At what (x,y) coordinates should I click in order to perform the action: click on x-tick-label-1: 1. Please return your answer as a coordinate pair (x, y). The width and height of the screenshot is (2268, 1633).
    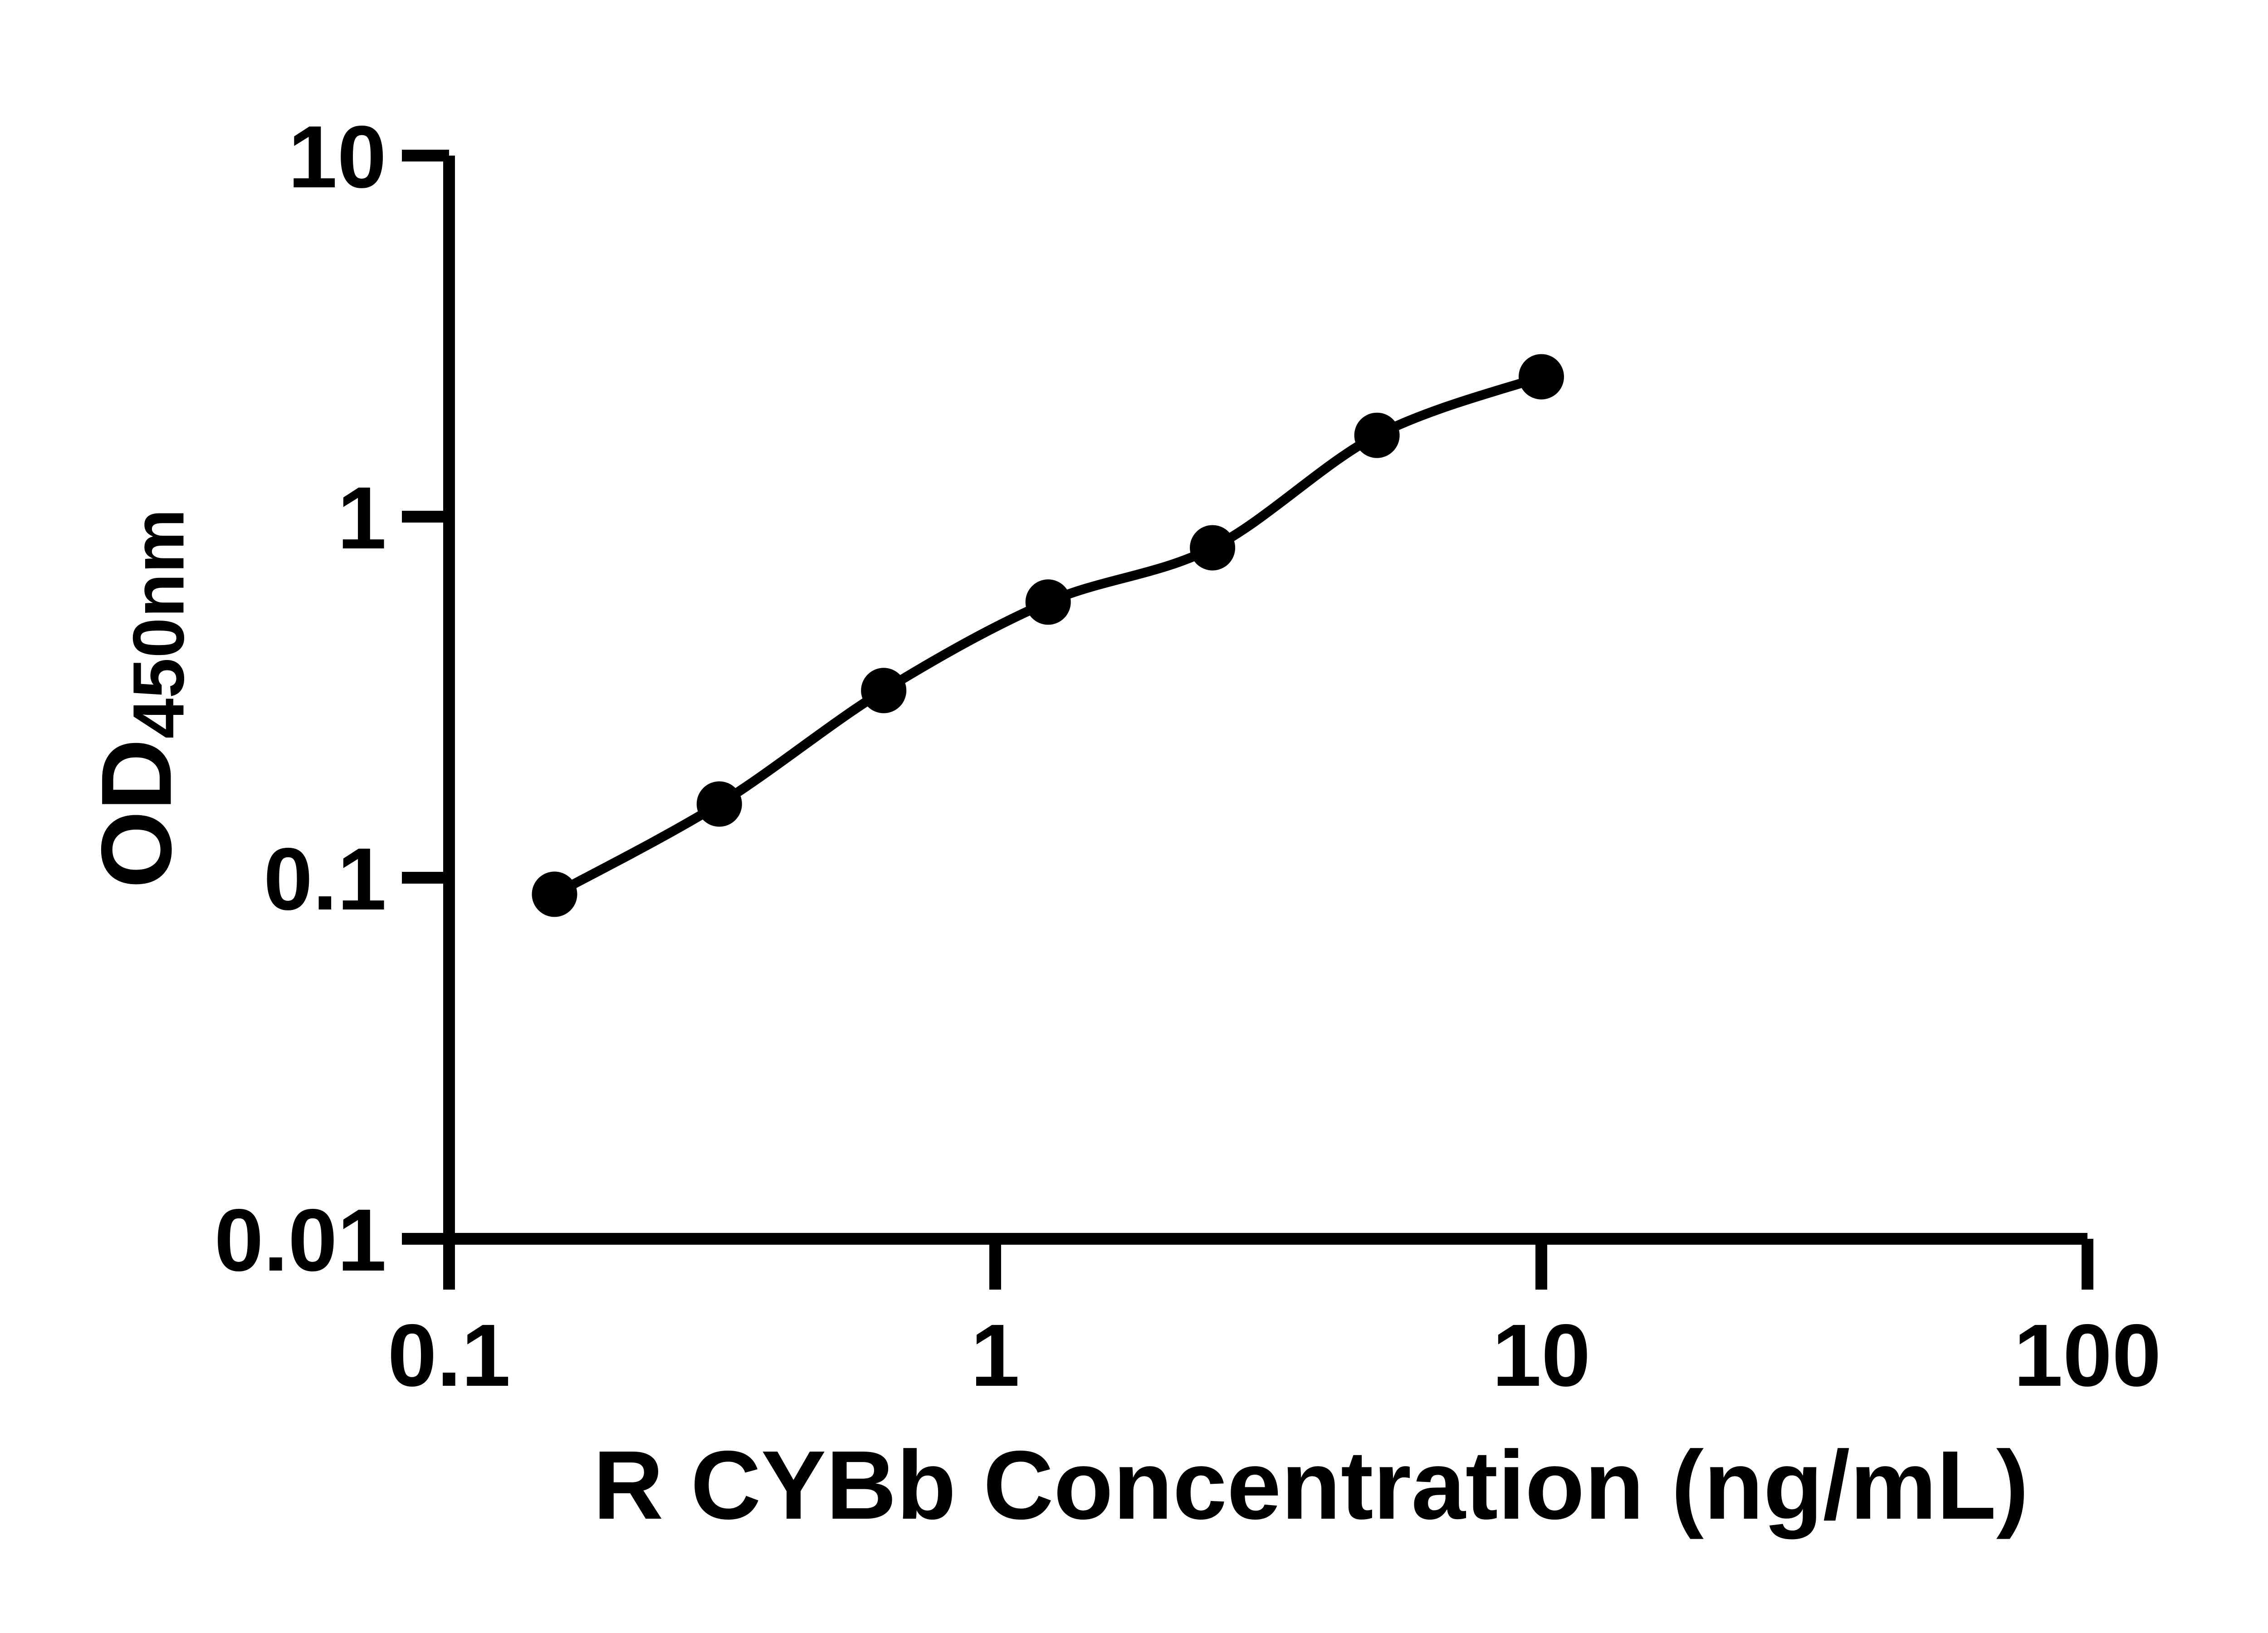
    Looking at the image, I should click on (995, 1355).